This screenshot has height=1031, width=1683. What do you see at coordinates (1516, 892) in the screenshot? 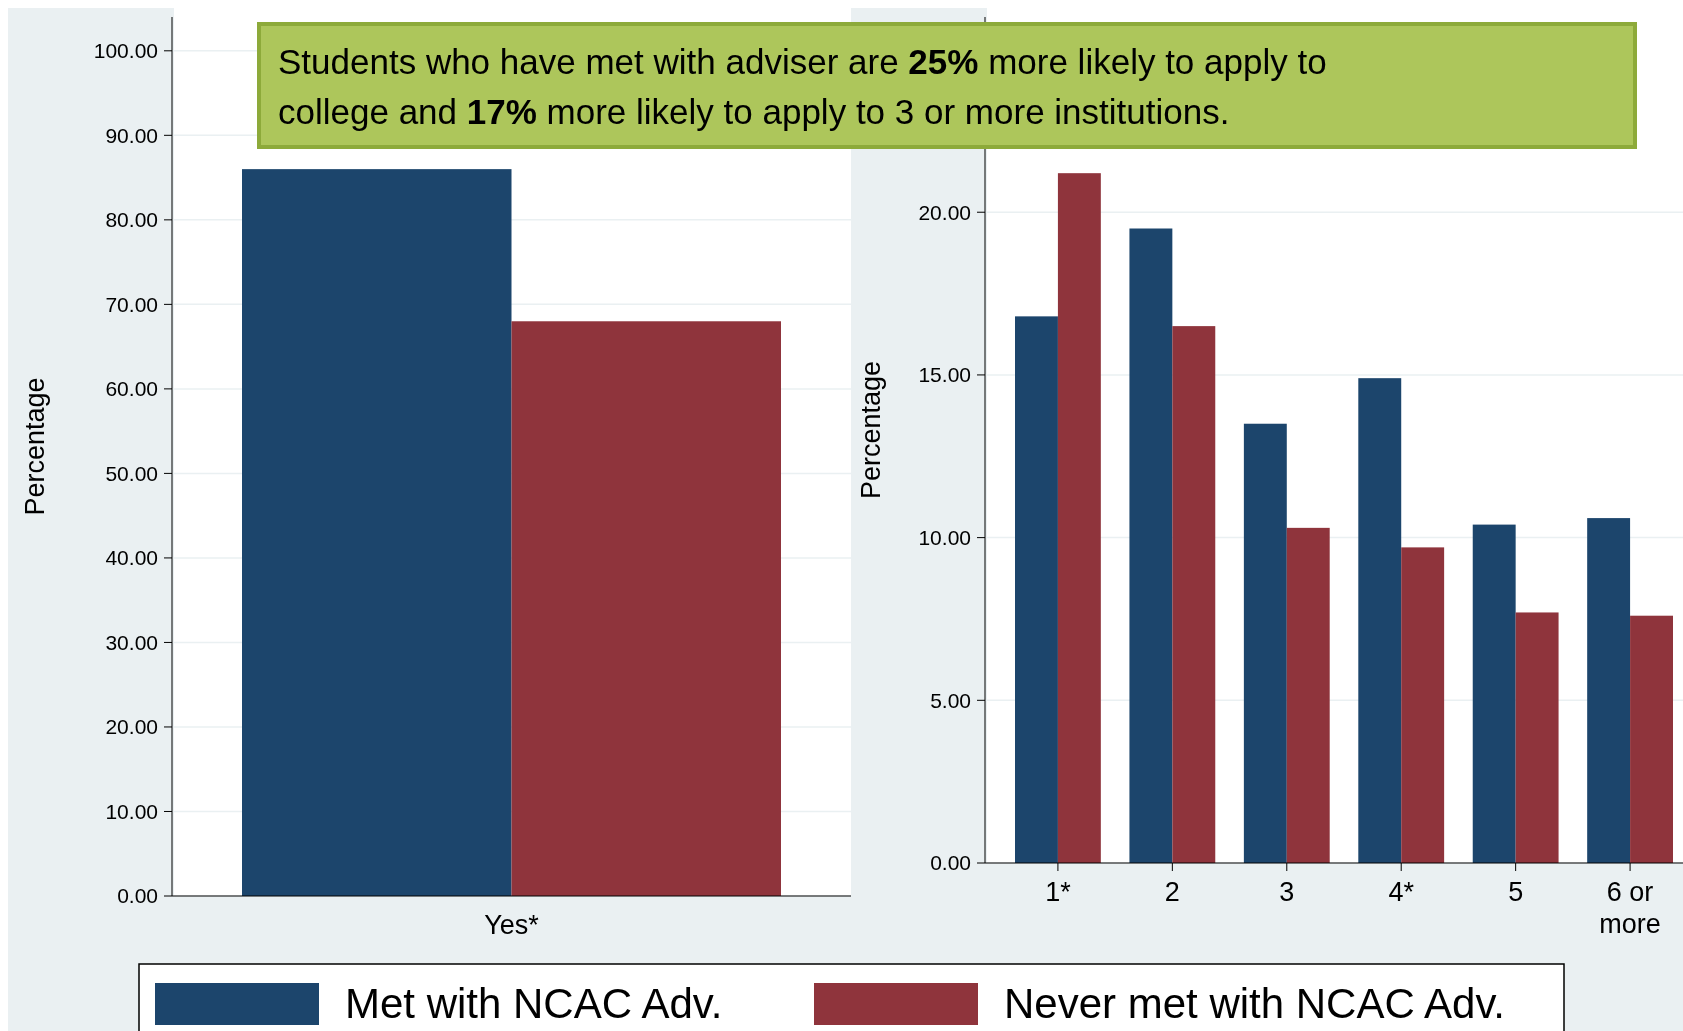
I see `x-tick-label: 5` at bounding box center [1516, 892].